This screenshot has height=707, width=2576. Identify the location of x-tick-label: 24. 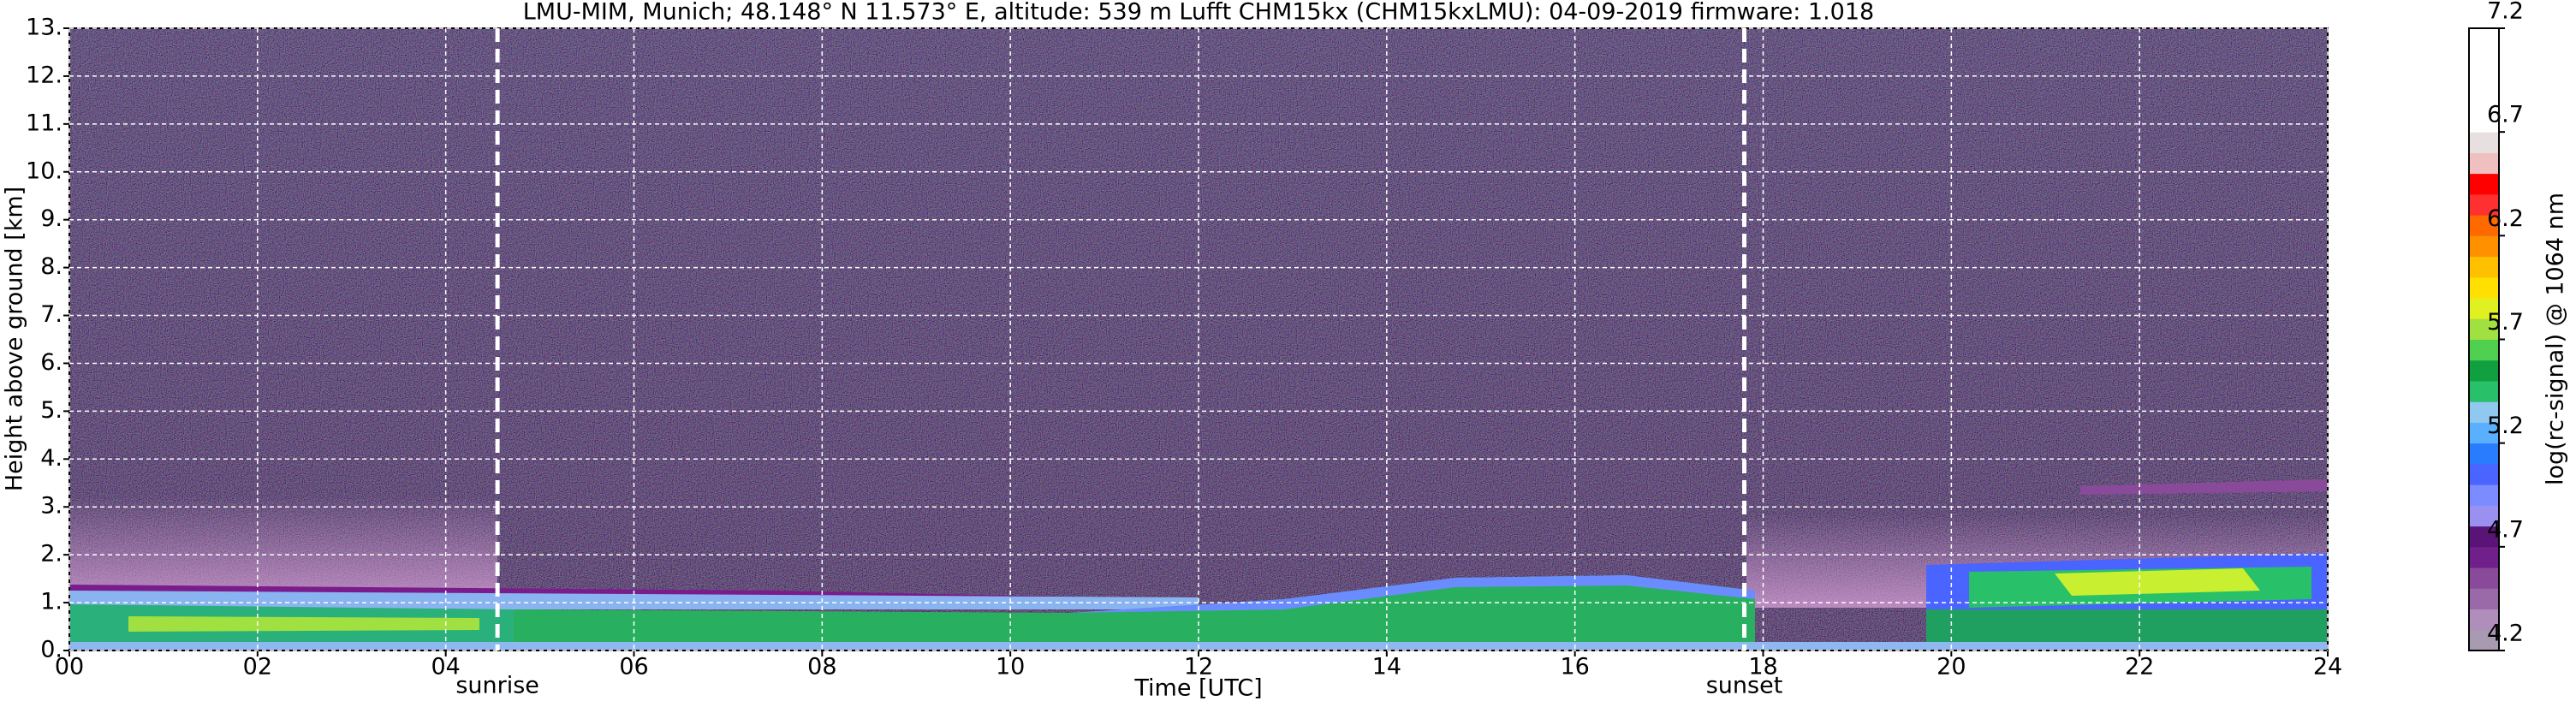
(2327, 667).